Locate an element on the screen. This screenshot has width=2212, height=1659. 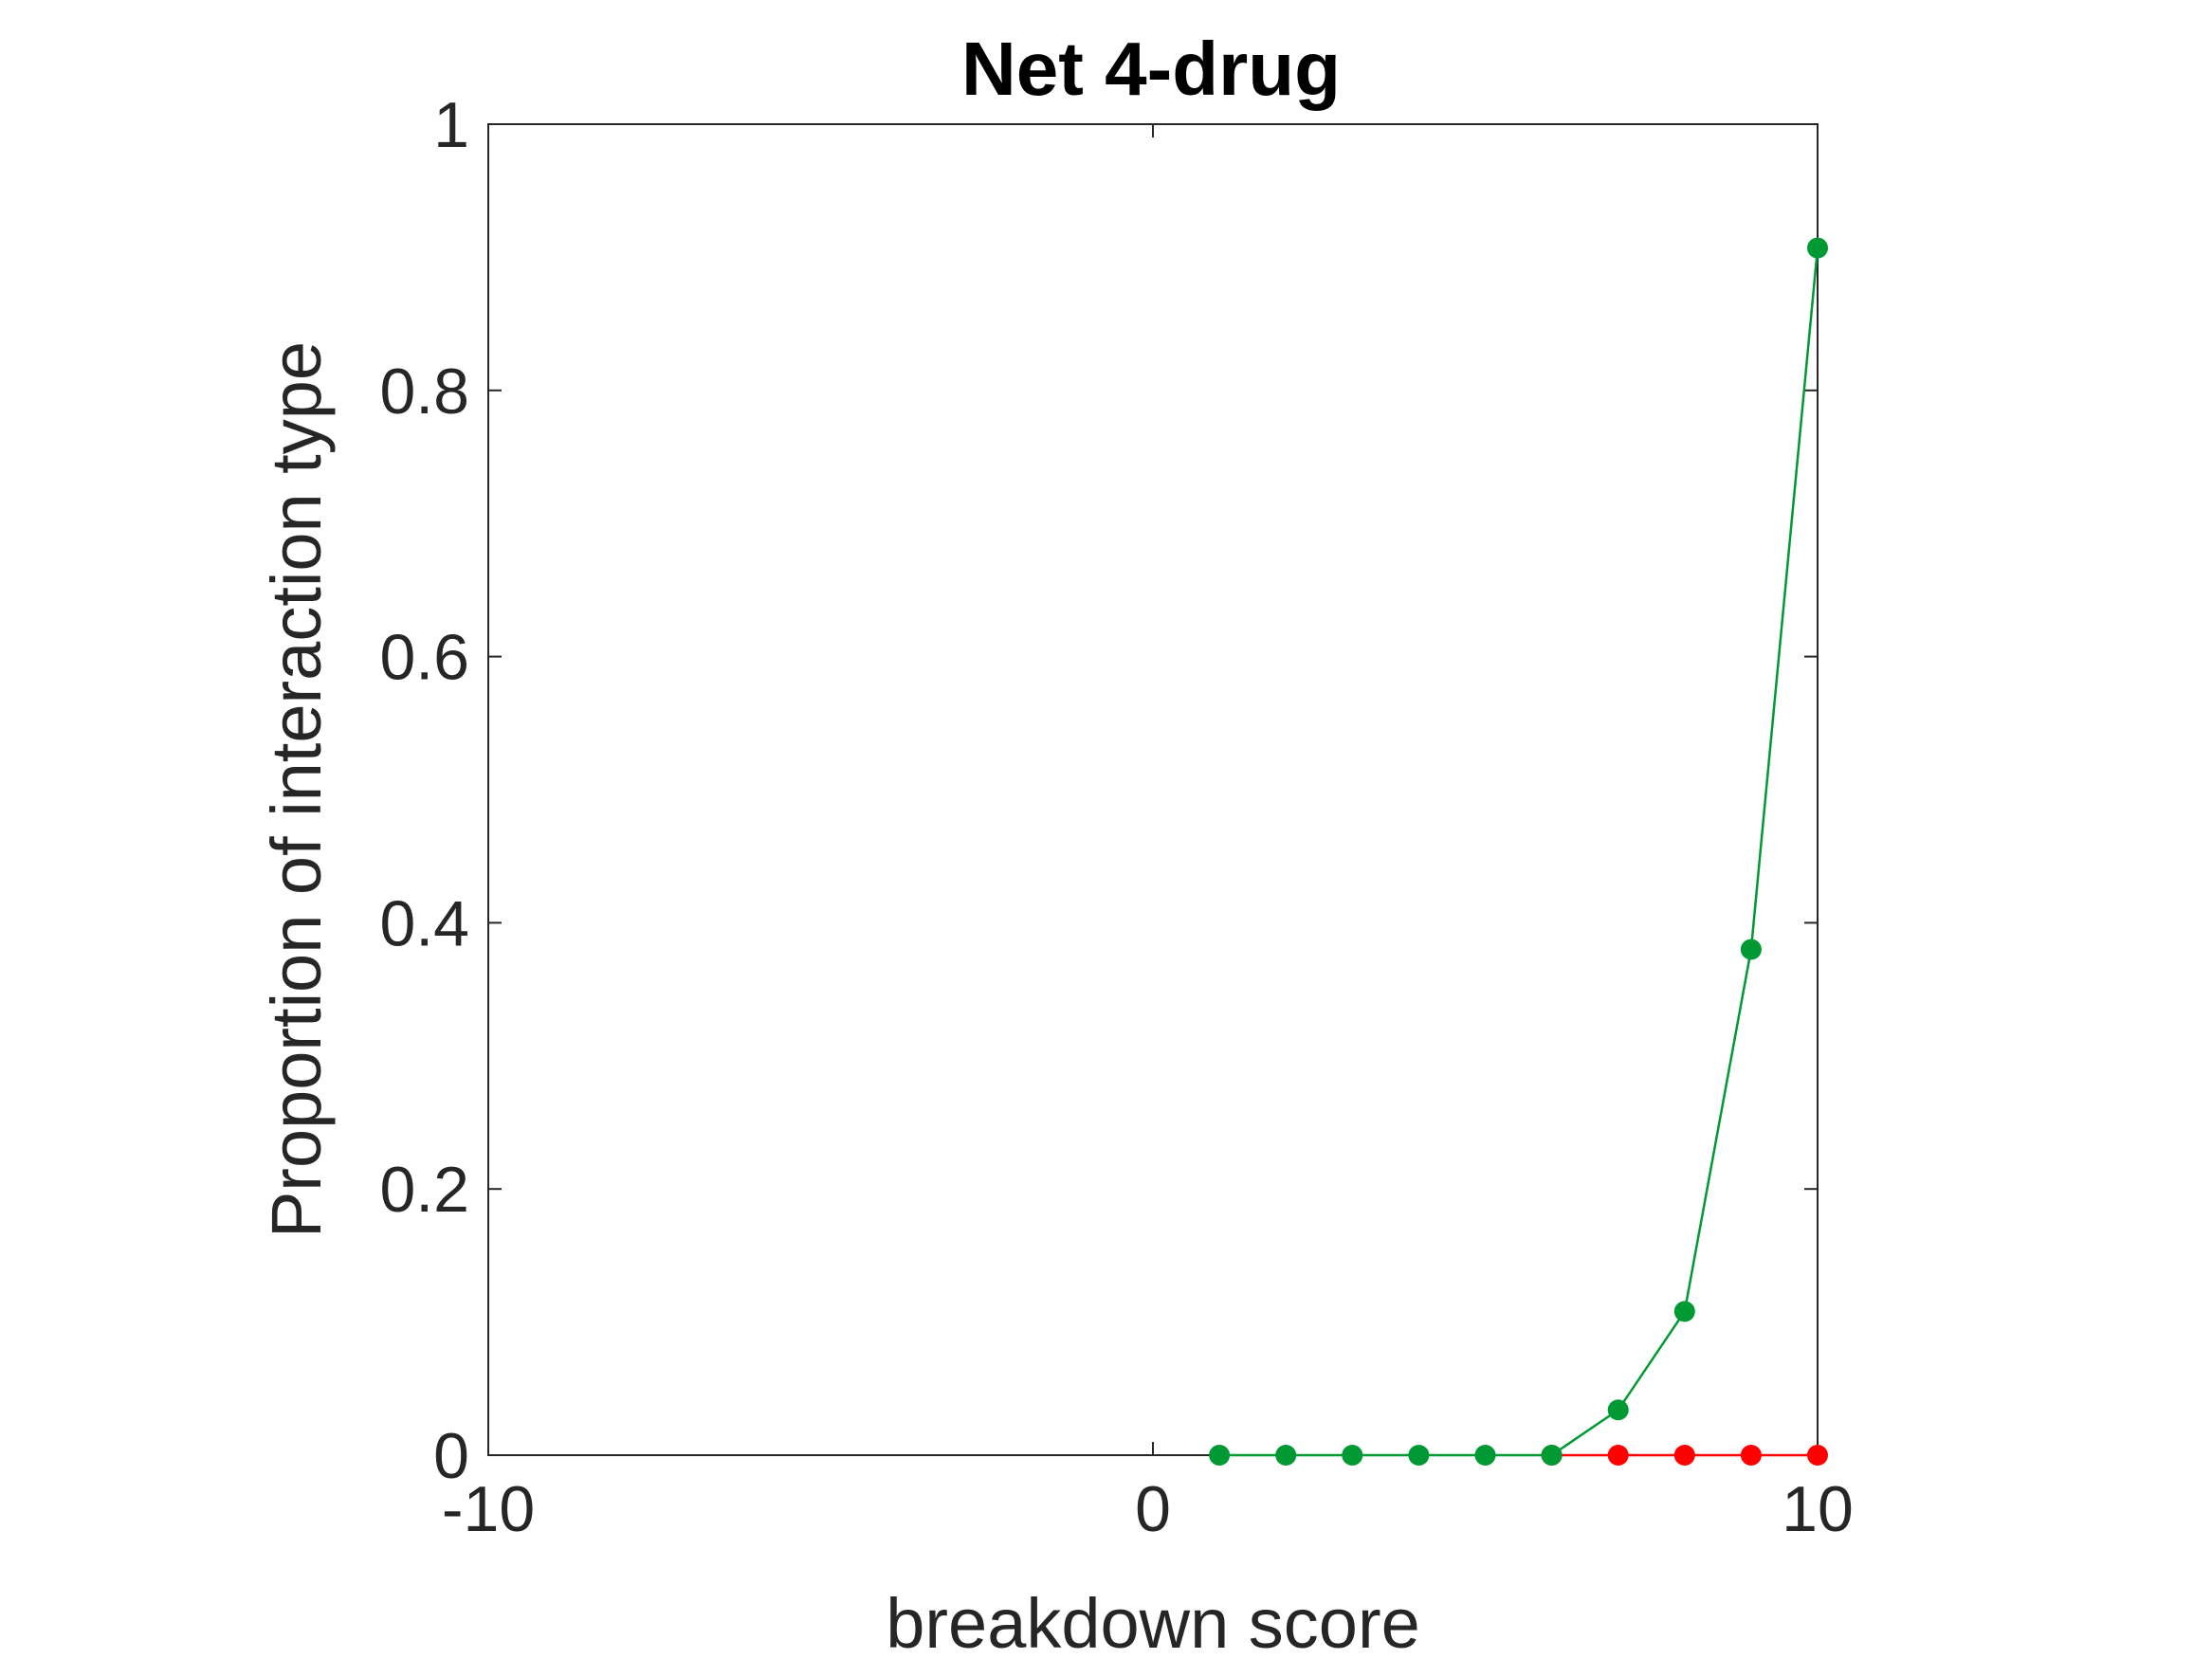
y-tick-label: 0.4 is located at coordinates (424, 923).